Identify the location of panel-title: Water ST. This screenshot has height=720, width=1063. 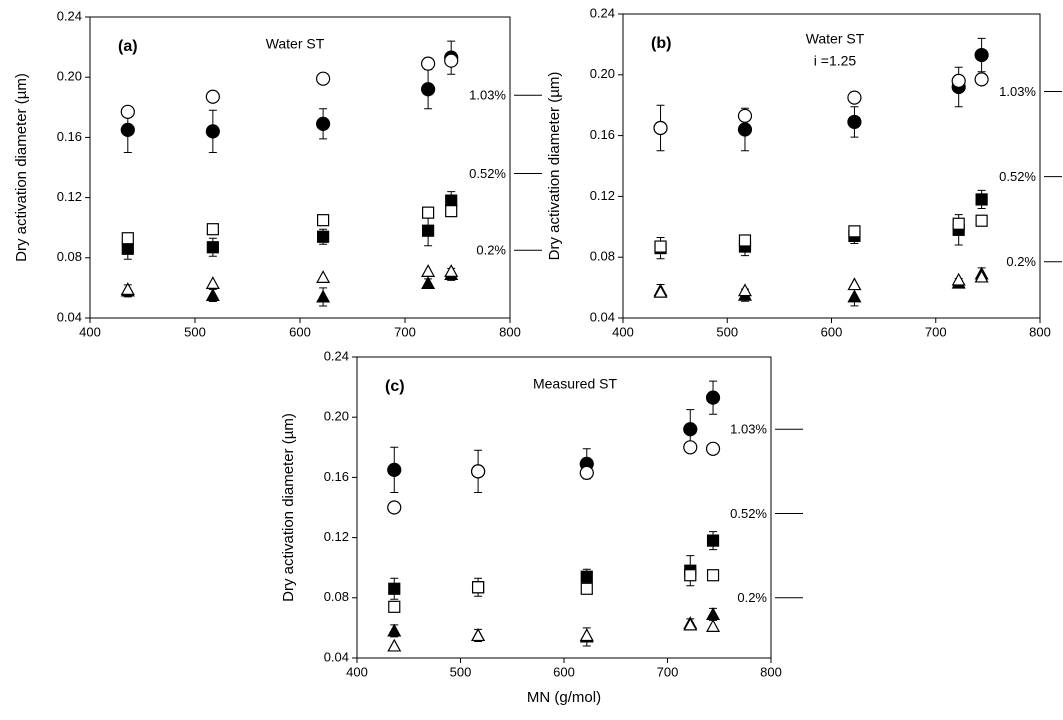
(835, 39).